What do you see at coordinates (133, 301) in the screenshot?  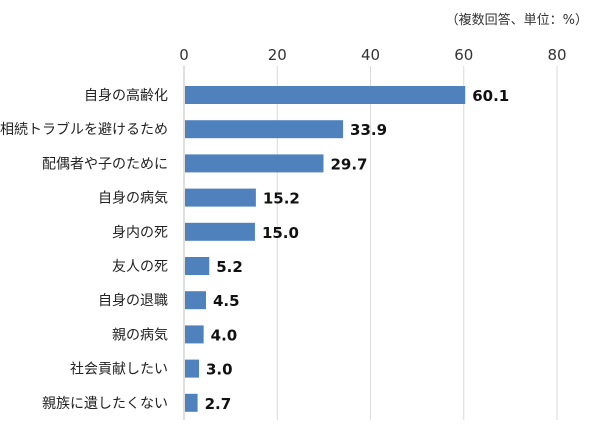 I see `category-label: 自身の退職` at bounding box center [133, 301].